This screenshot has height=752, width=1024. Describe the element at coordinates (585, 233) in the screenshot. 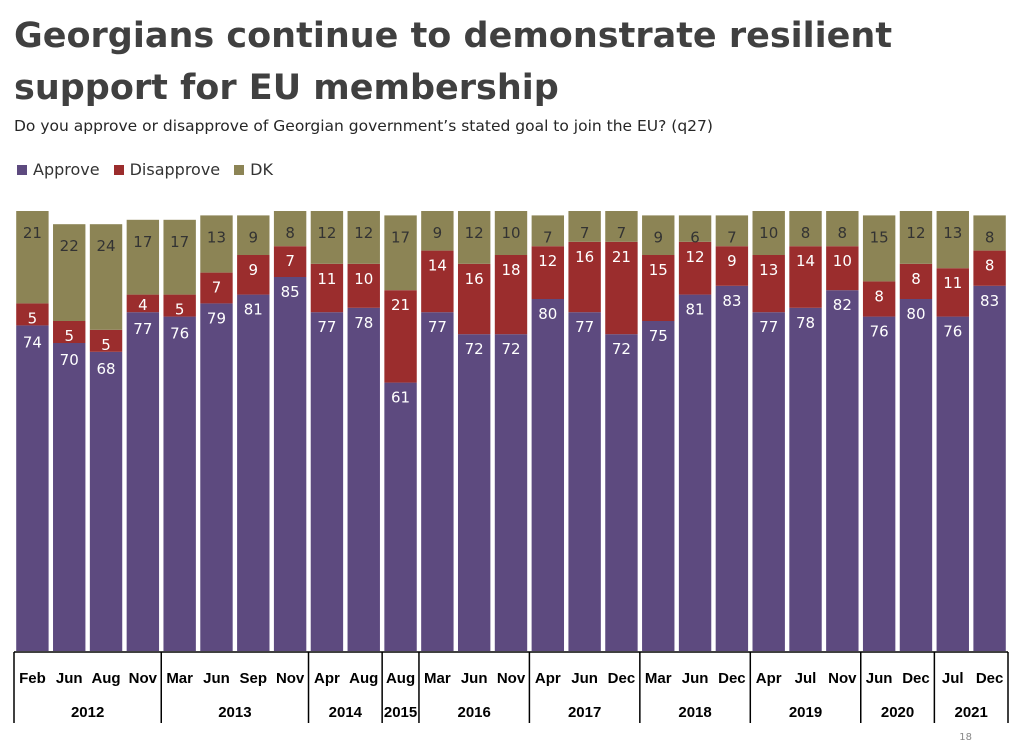

I see `data-label-dk-15: 7` at that location.